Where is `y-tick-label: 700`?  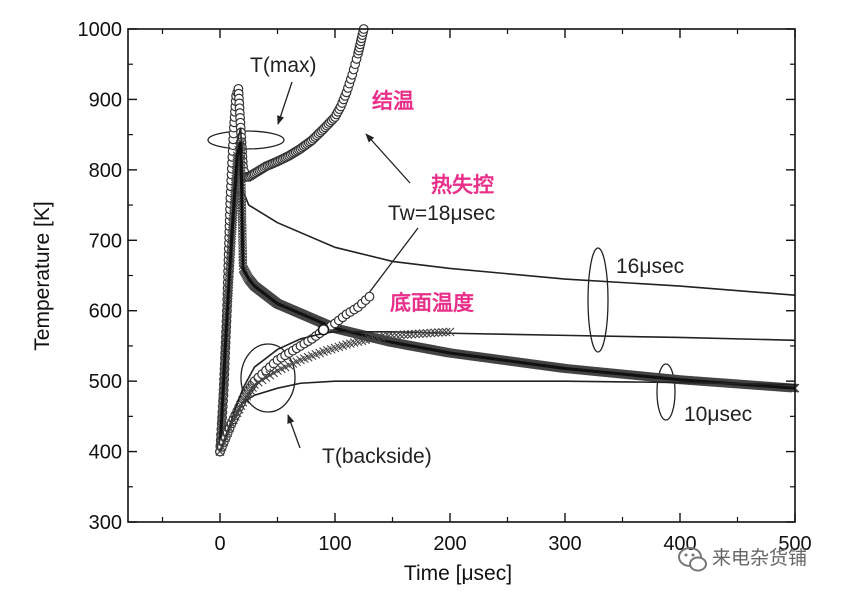 y-tick-label: 700 is located at coordinates (105, 241).